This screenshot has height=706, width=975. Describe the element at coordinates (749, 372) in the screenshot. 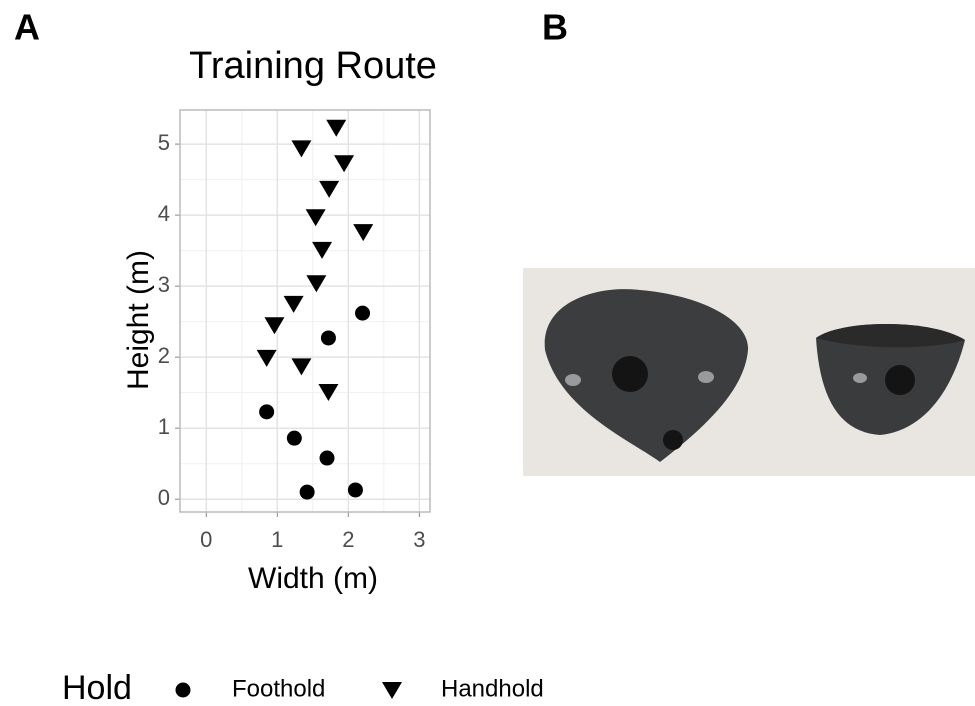

I see `photo` at that location.